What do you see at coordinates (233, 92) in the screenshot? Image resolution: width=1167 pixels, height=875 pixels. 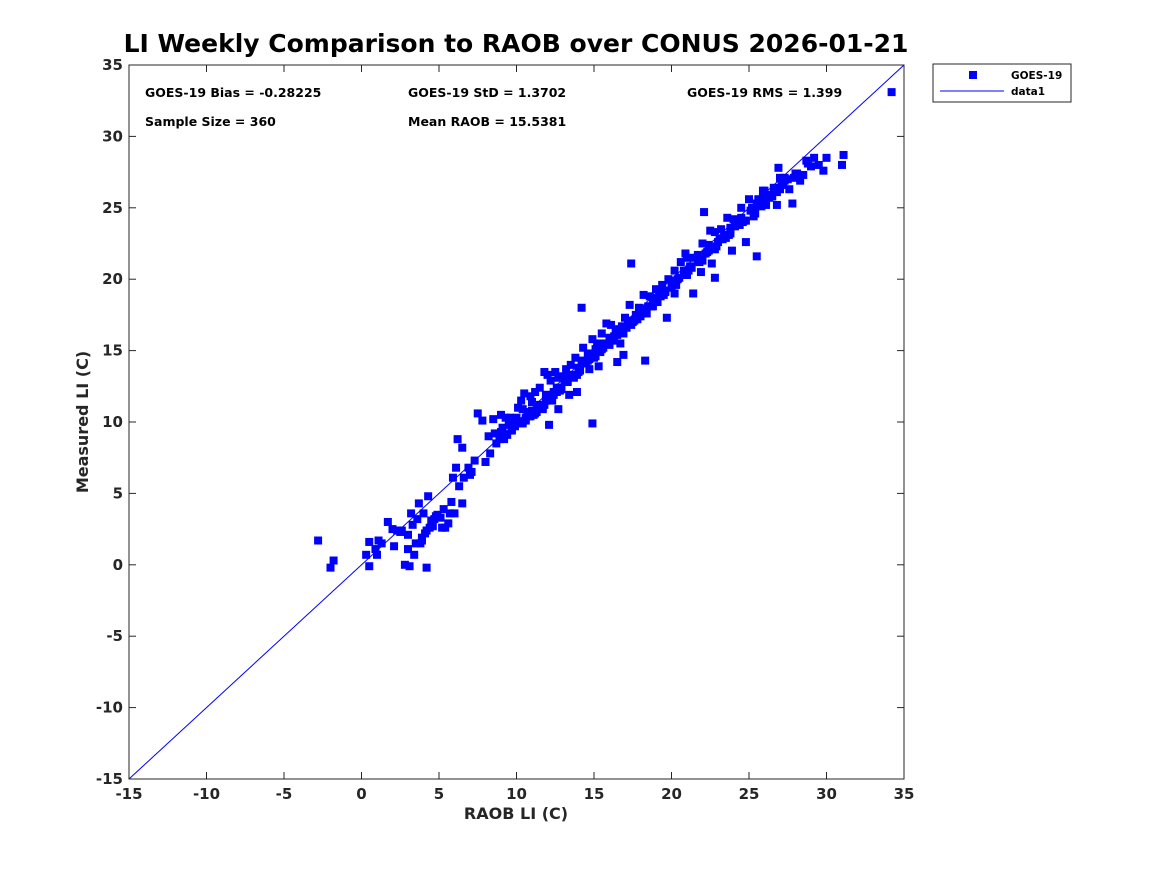 I see `bias-annotation: GOES-19 Bias = -0.28225` at bounding box center [233, 92].